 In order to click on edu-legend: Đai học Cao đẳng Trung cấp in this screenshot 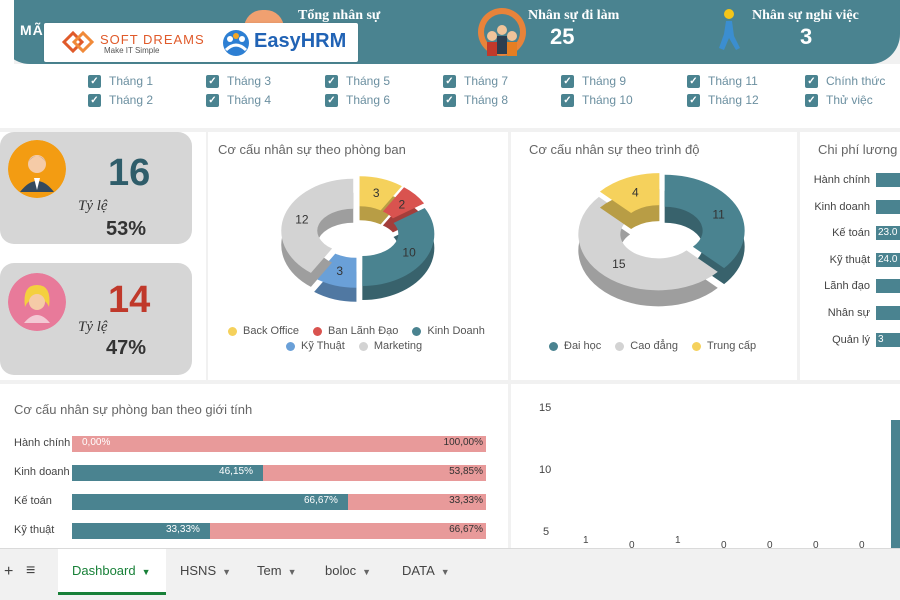, I will do `click(652, 346)`.